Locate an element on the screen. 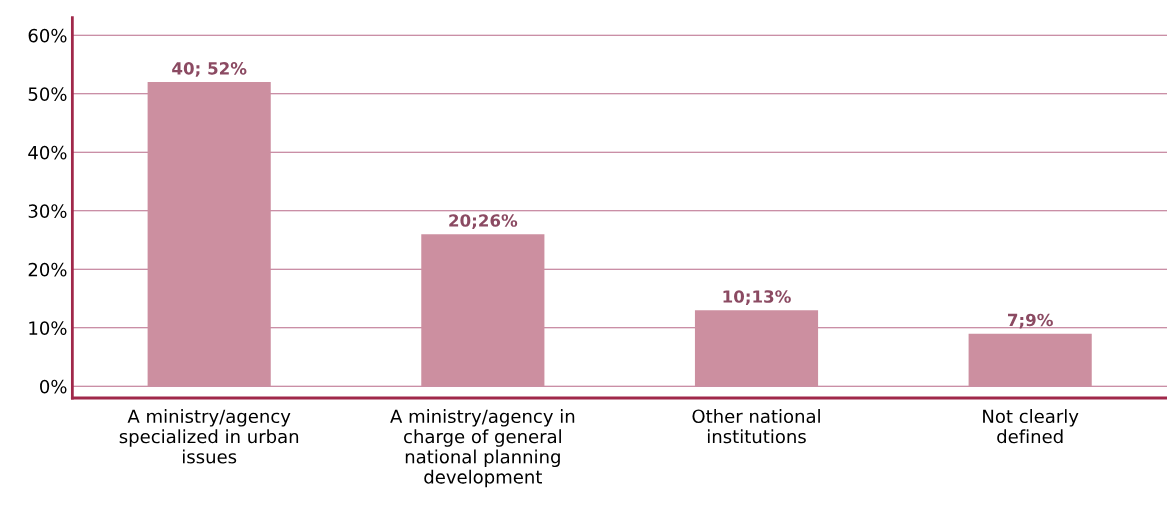  y-tick-label: 50% is located at coordinates (47, 94).